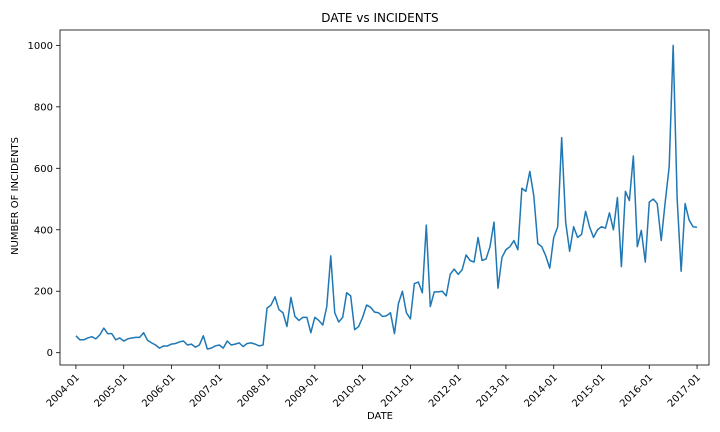 This screenshot has height=432, width=720. What do you see at coordinates (43, 292) in the screenshot?
I see `y-tick-label: 200` at bounding box center [43, 292].